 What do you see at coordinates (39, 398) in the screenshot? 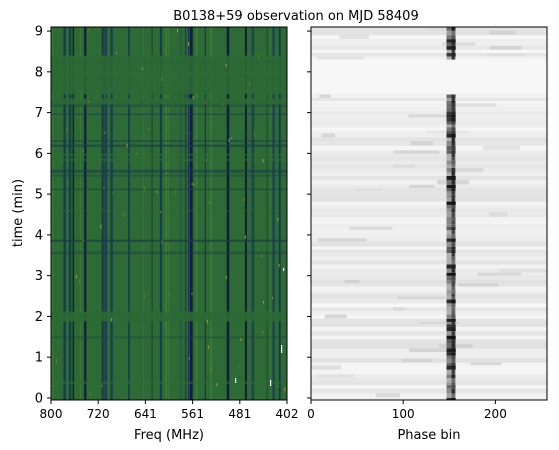
I see `y-tick-label: 0` at bounding box center [39, 398].